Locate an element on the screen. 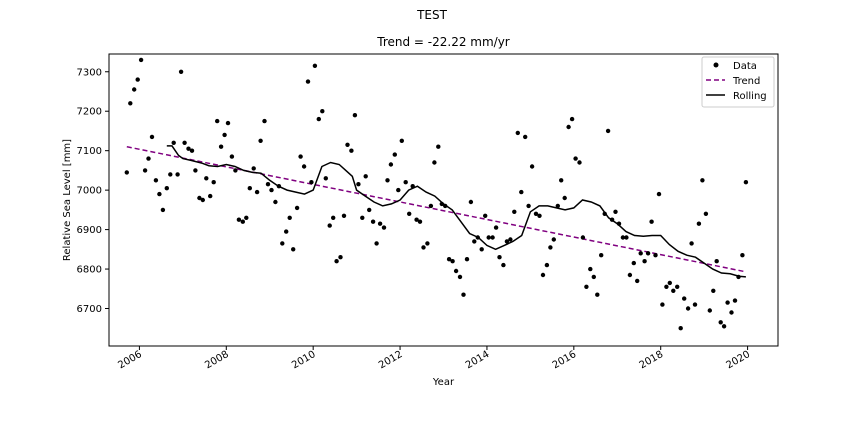 This screenshot has height=432, width=864. x-axis: 2006 2008 2010 2012 2014 2016 2018 2020 is located at coordinates (434, 358).